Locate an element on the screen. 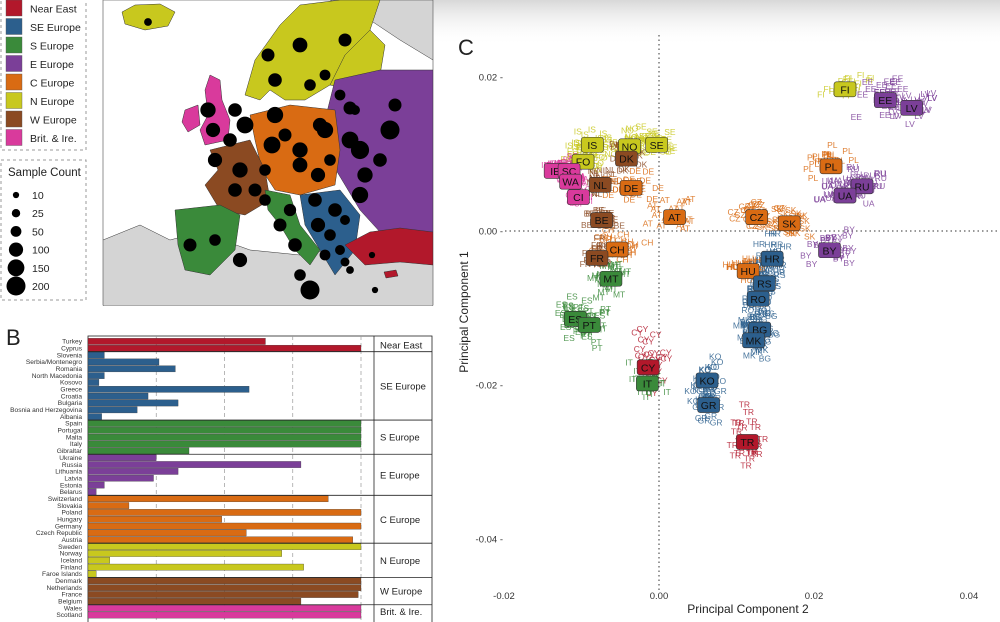 Image resolution: width=1000 pixels, height=622 pixels. pca-sample-point: CZ is located at coordinates (749, 209).